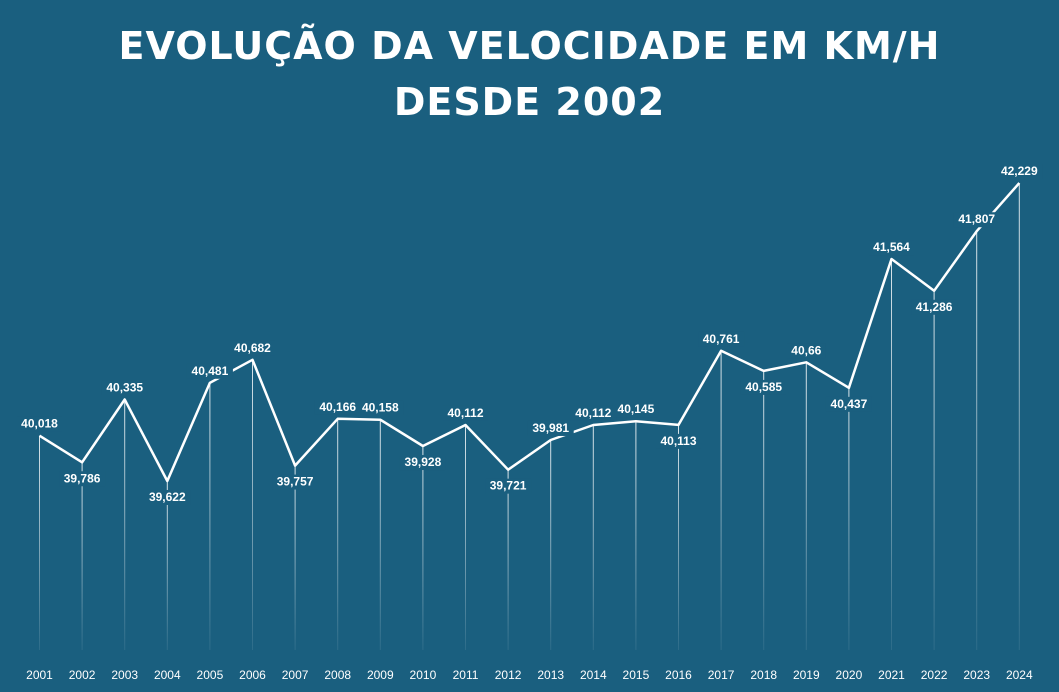 The height and width of the screenshot is (692, 1059). I want to click on value-label-2023: 41,807, so click(976, 219).